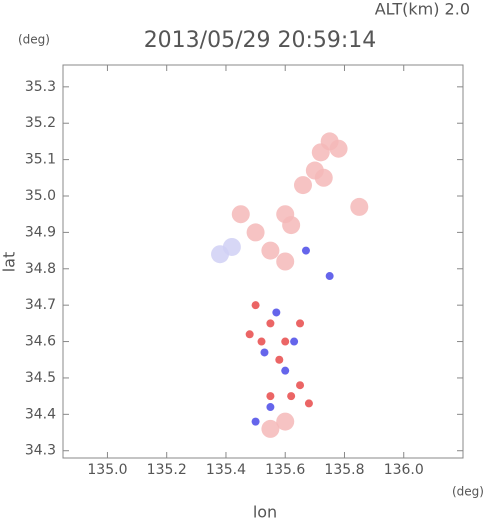 Image resolution: width=491 pixels, height=521 pixels. What do you see at coordinates (40, 196) in the screenshot?
I see `y-tick-label: 35.0` at bounding box center [40, 196].